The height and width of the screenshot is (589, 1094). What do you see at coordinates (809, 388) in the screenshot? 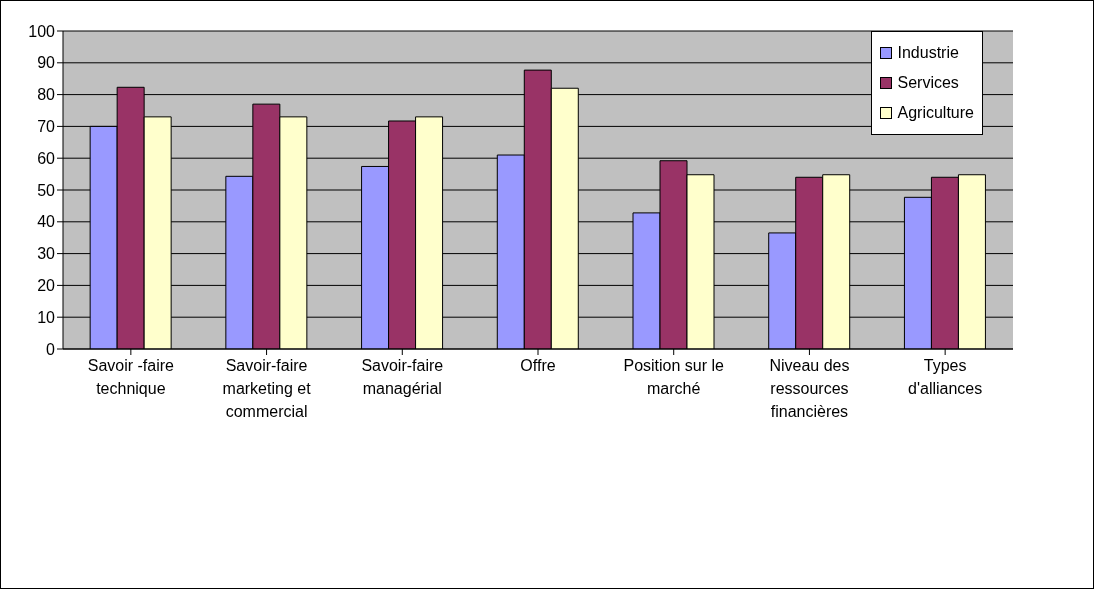
I see `x-tick-label: Niveau des ressources financières` at bounding box center [809, 388].